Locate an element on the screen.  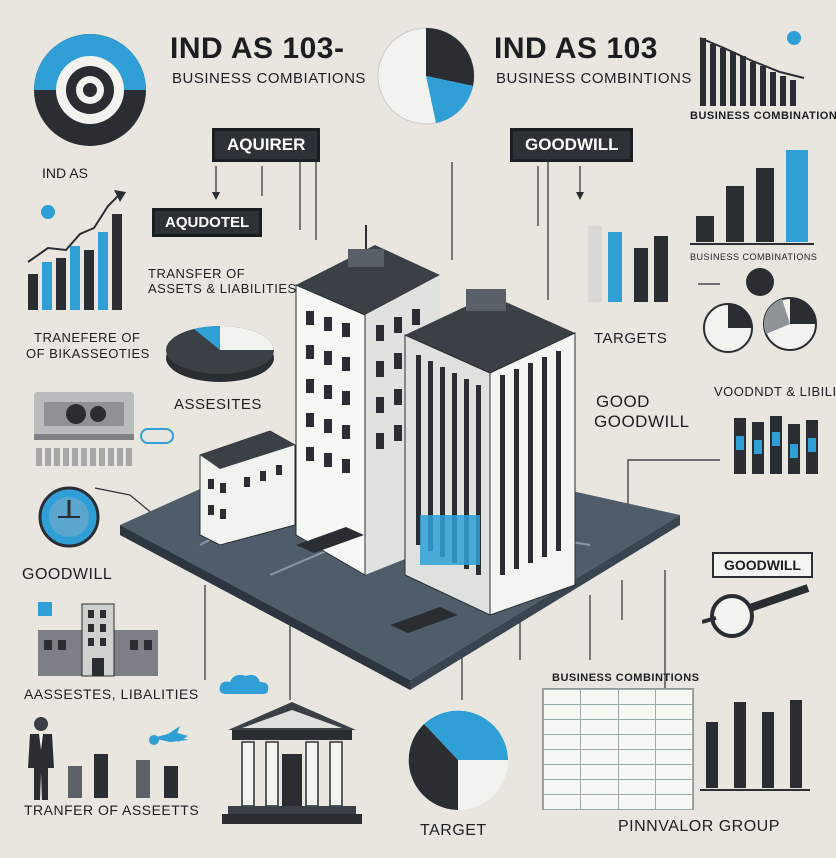
assesites-label: ASSESITES is located at coordinates (218, 404).